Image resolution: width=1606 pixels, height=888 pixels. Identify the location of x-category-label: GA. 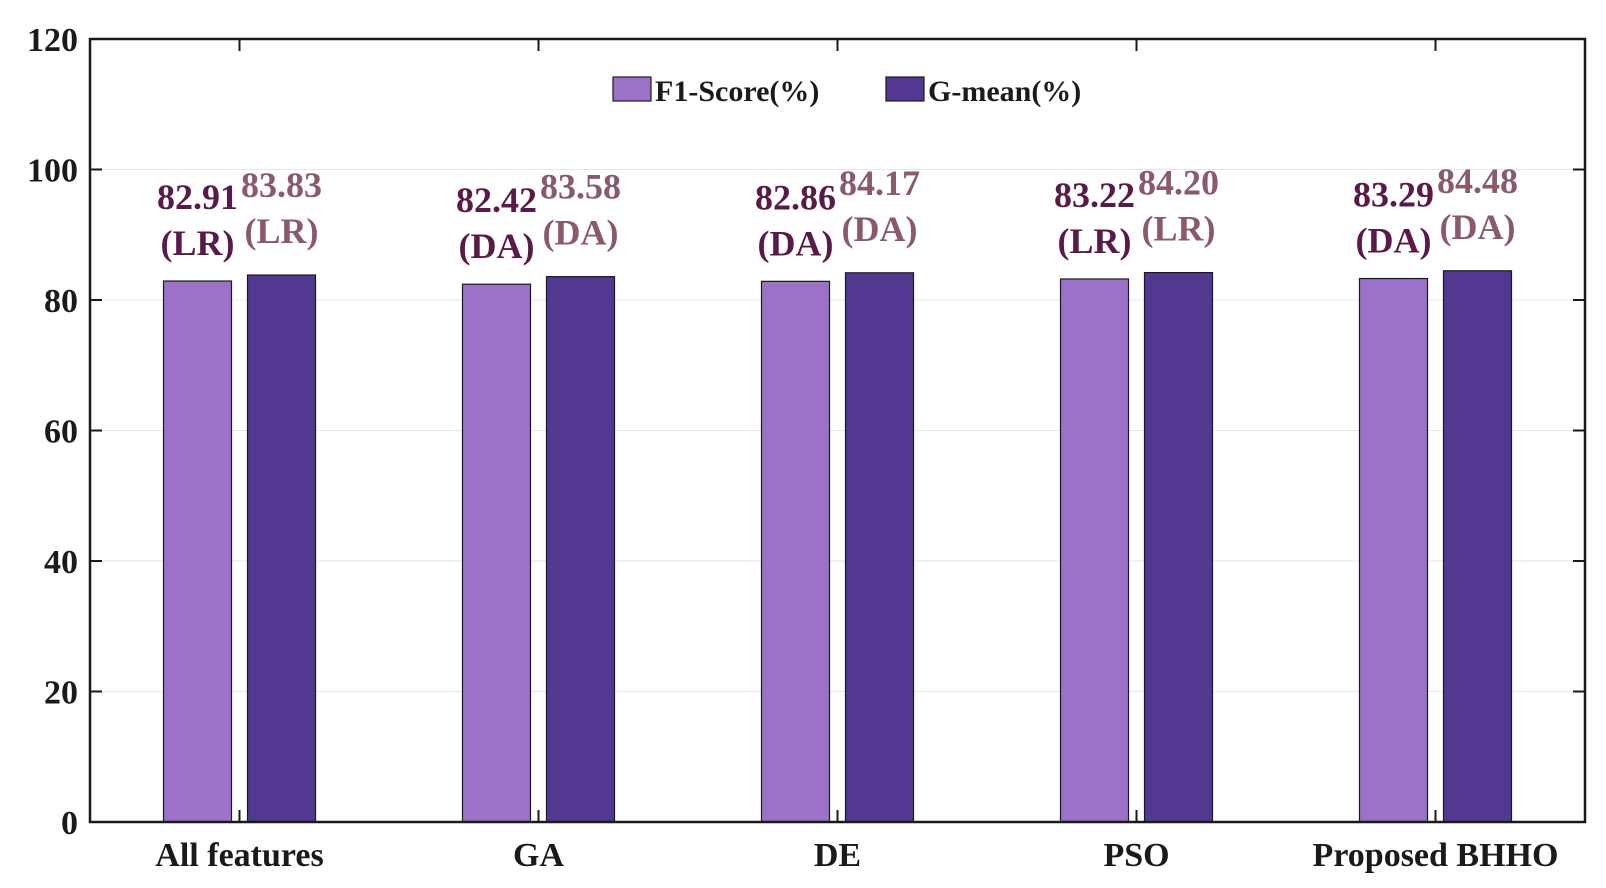
(538, 855).